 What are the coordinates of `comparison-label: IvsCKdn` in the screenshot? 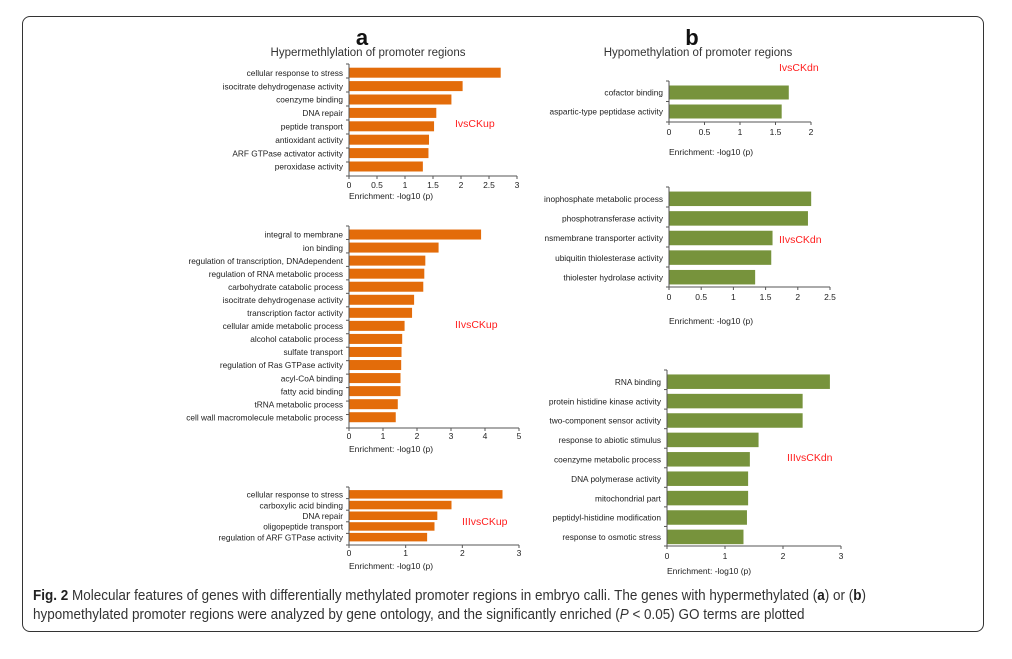 It's located at (799, 68).